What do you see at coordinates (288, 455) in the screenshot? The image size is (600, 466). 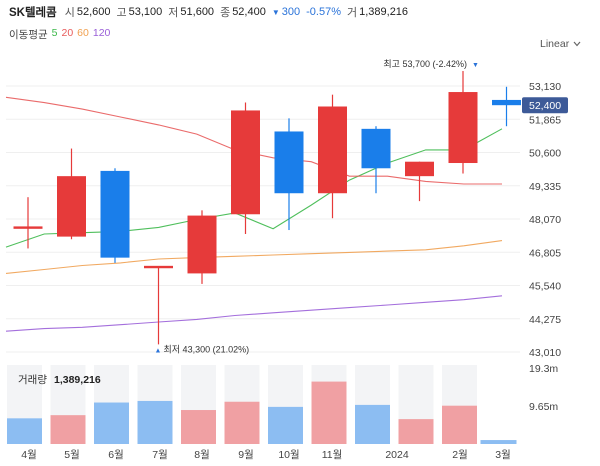 I see `x-tick-label: 10월` at bounding box center [288, 455].